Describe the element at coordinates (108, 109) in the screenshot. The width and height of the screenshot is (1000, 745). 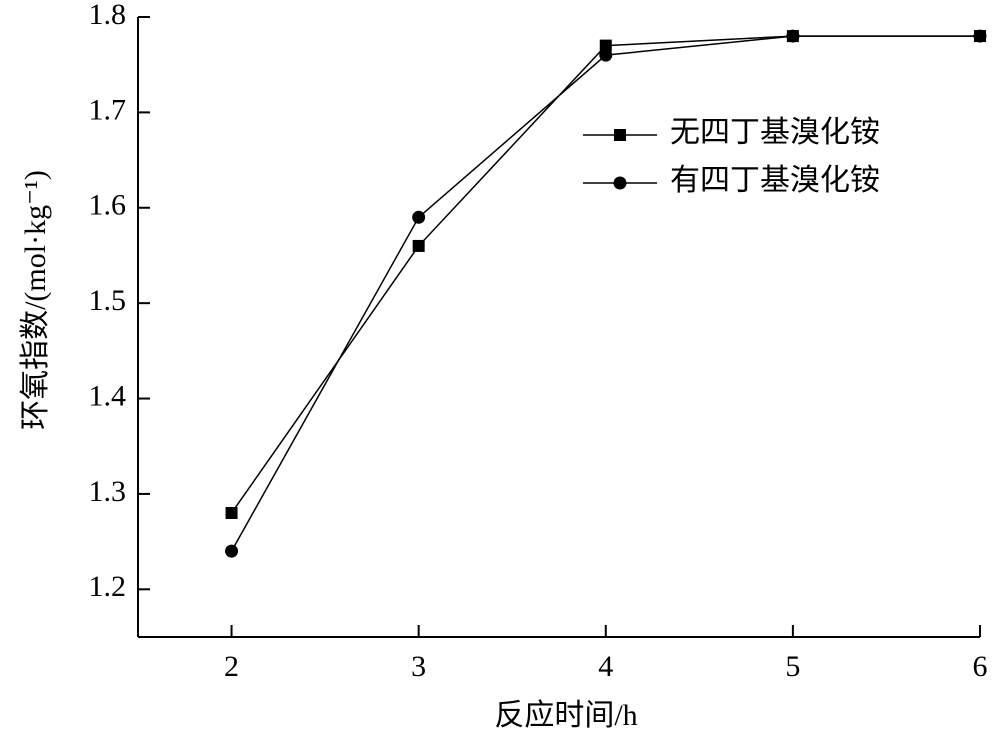
I see `y-tick-label: 1.7` at that location.